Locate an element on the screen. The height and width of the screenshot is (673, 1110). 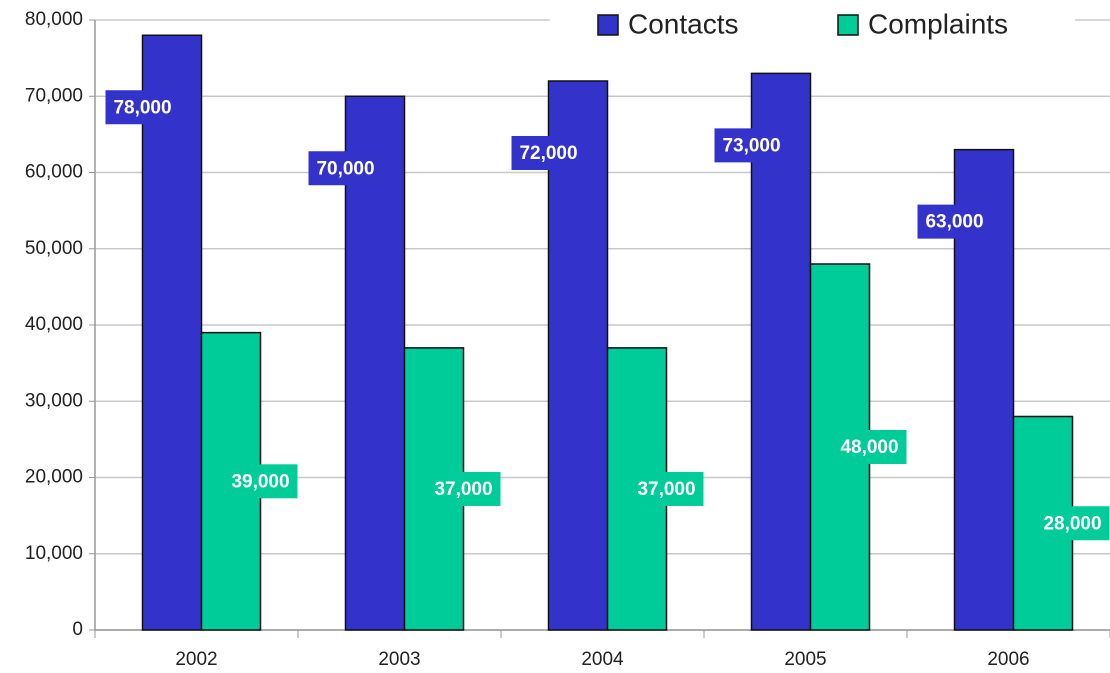
y-tick-label: 20,000 is located at coordinates (54, 477).